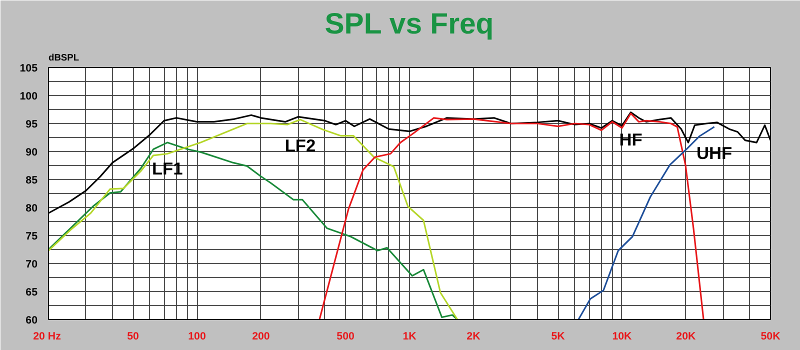  Describe the element at coordinates (345, 336) in the screenshot. I see `x-tick-label: 500` at that location.